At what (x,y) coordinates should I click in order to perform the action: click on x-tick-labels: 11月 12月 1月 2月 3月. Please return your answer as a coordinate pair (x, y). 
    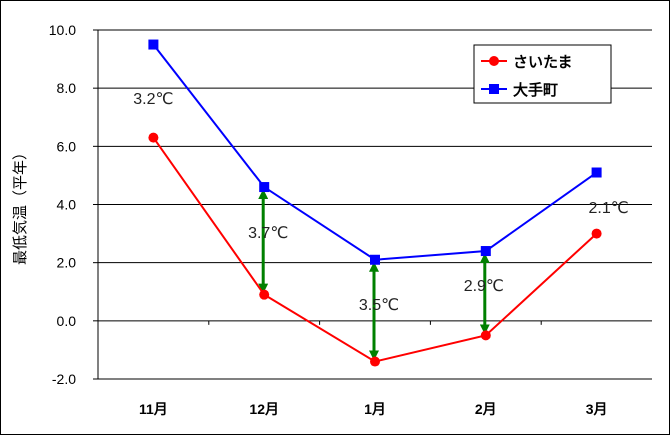
    Looking at the image, I should click on (373, 409).